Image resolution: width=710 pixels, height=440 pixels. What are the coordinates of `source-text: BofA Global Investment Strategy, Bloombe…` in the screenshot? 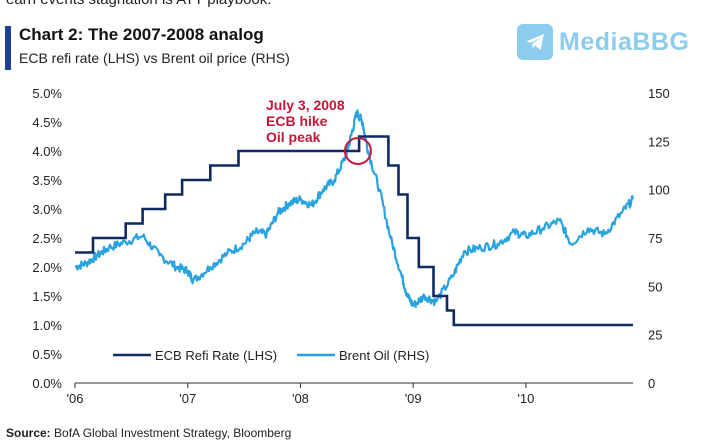 It's located at (173, 433).